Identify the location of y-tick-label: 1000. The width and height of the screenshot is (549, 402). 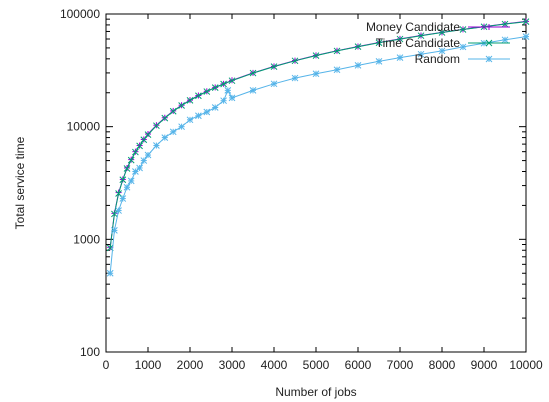
(86, 239).